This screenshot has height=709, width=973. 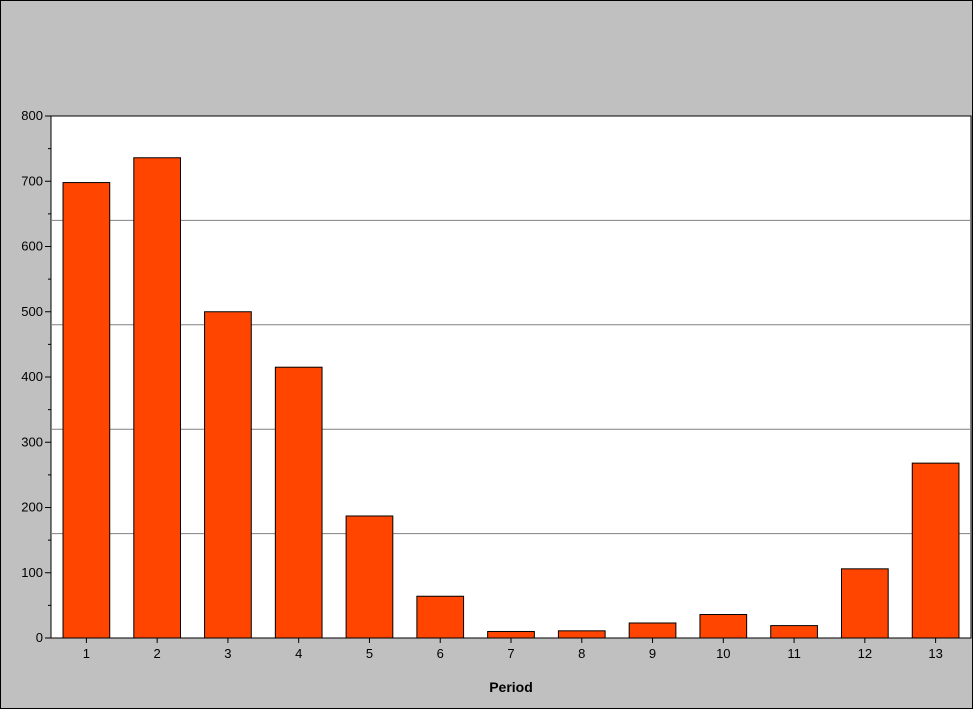 I want to click on x-axis: 1 2 3 4 5 6 7 8 9 10 11 12 13, so click(x=513, y=649).